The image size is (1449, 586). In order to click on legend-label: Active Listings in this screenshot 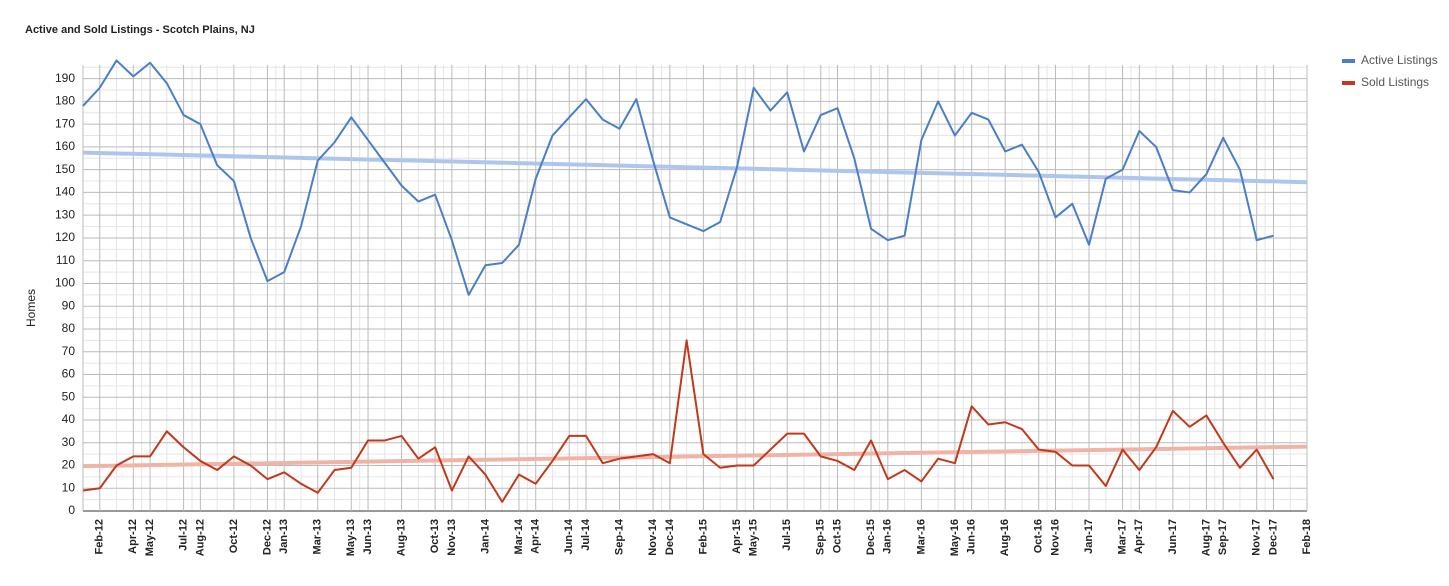, I will do `click(1399, 60)`.